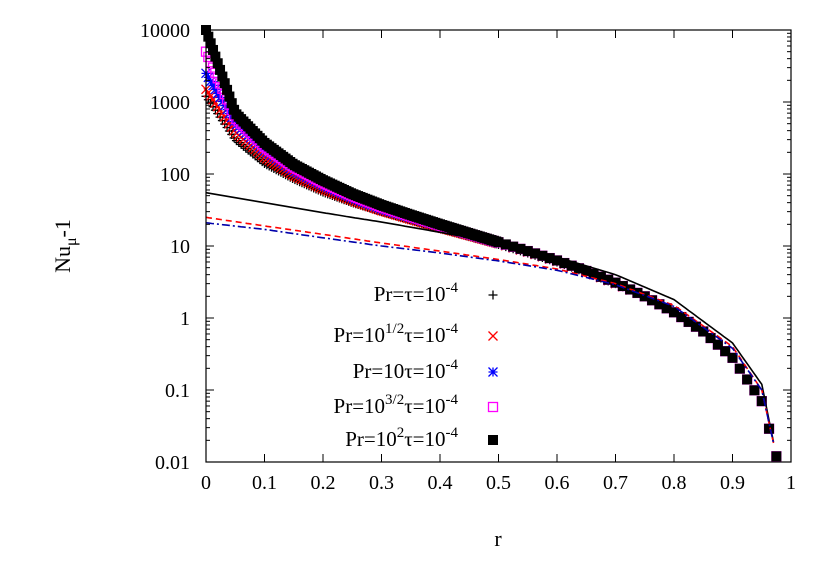 The width and height of the screenshot is (830, 581). Describe the element at coordinates (791, 483) in the screenshot. I see `x-tick-label: 1` at that location.